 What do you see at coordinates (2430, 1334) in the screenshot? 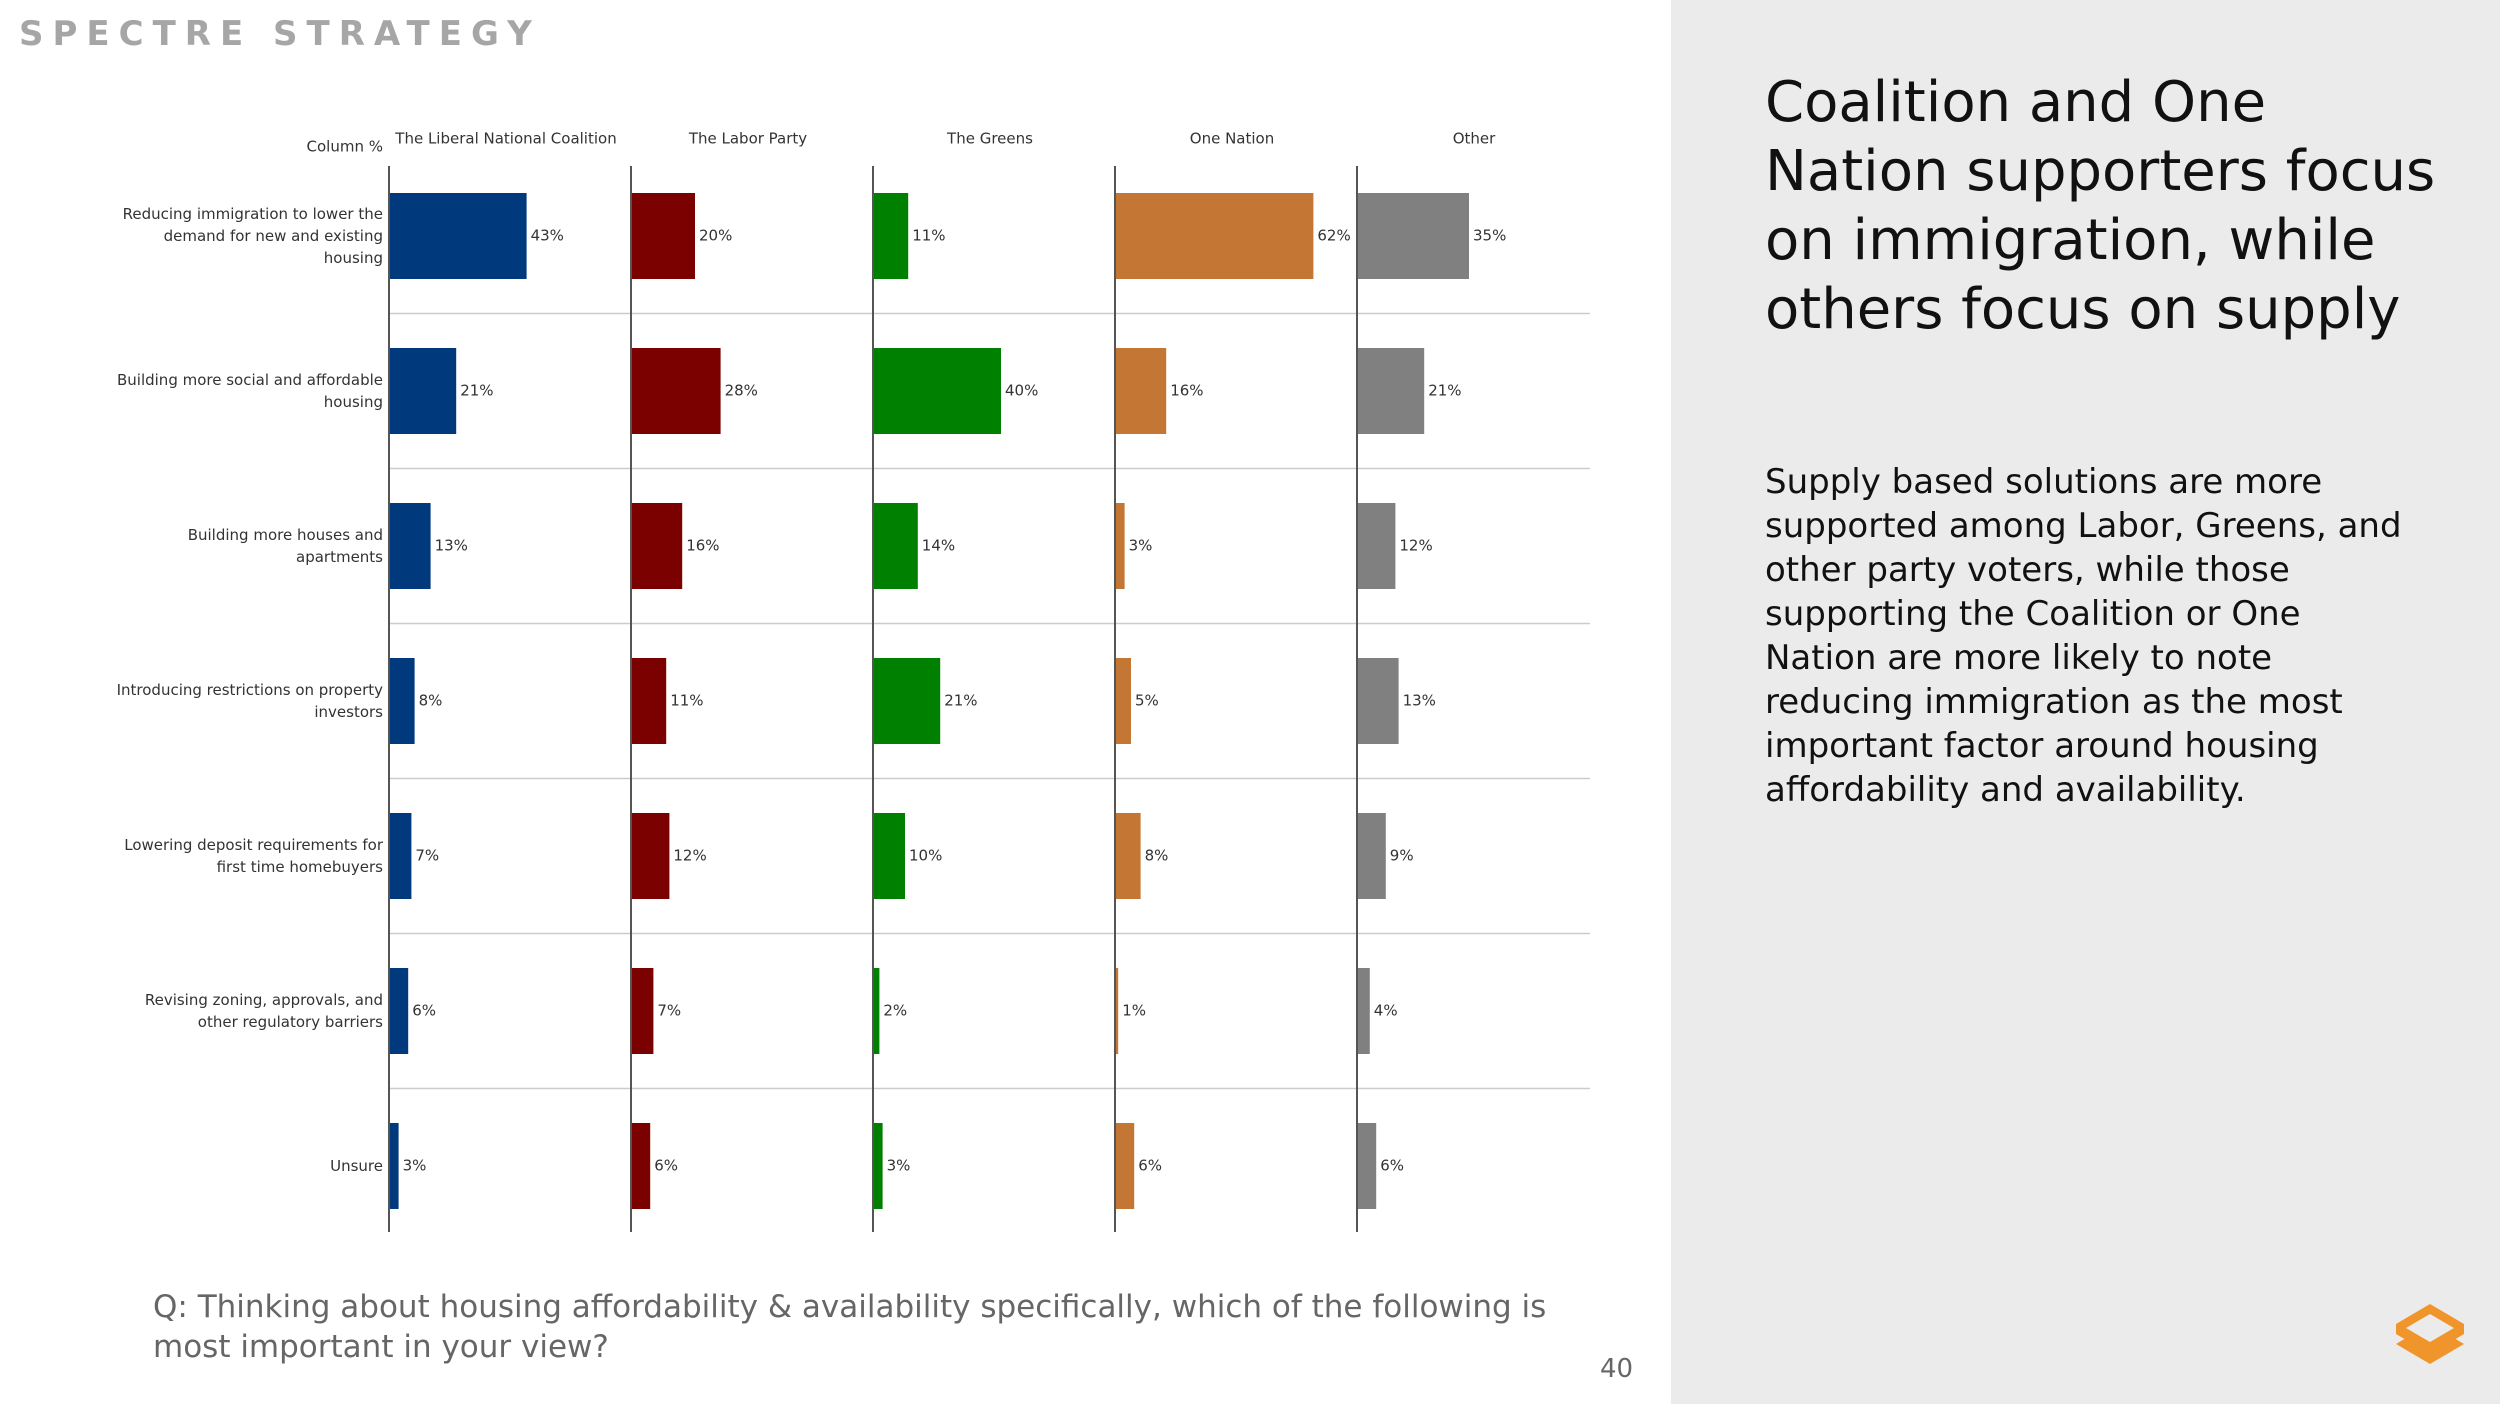
I see `logo` at bounding box center [2430, 1334].